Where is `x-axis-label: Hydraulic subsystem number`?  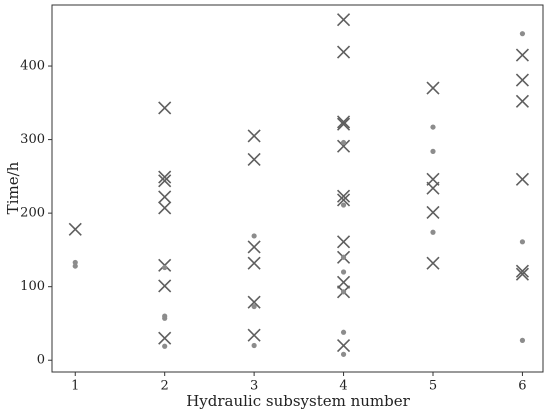
x-axis-label: Hydraulic subsystem number is located at coordinates (298, 401).